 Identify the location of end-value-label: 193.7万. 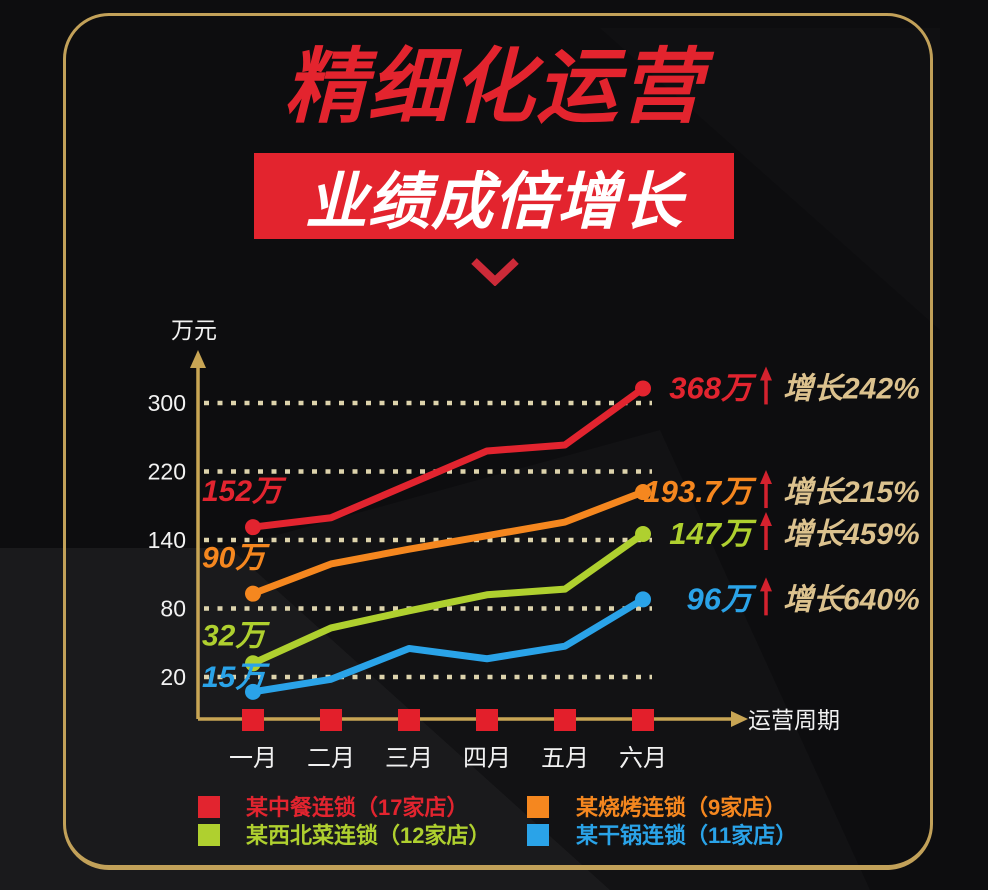
(700, 491).